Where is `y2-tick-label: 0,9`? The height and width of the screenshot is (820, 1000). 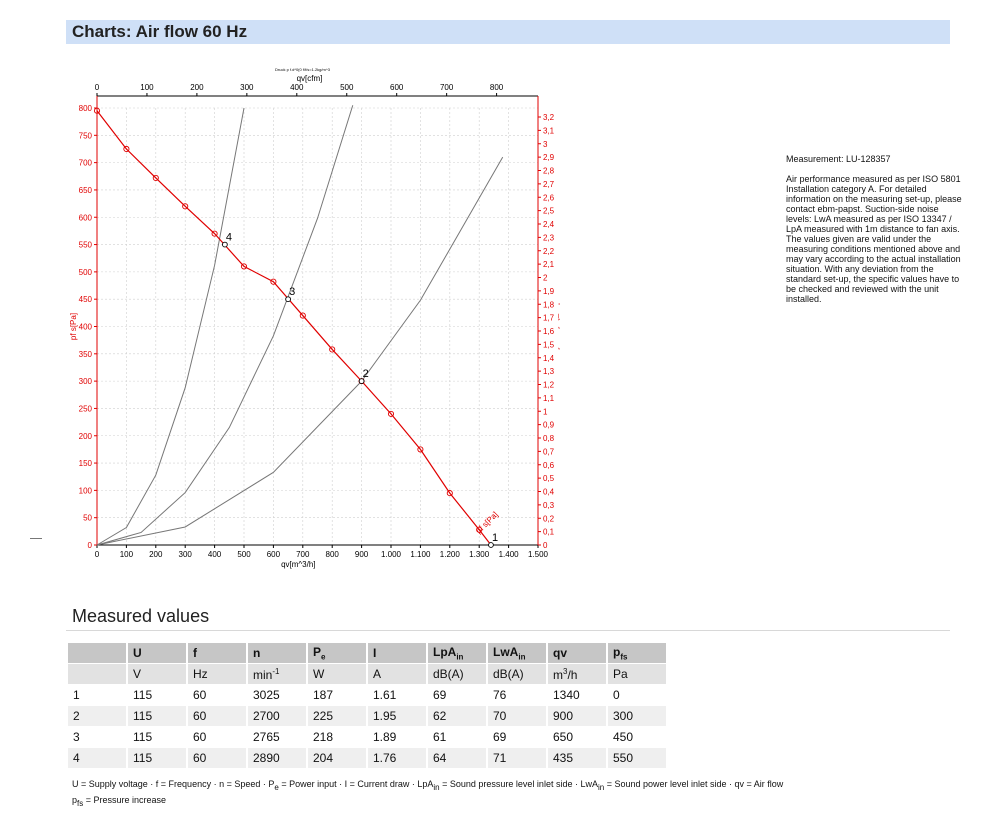
y2-tick-label: 0,9 is located at coordinates (549, 425).